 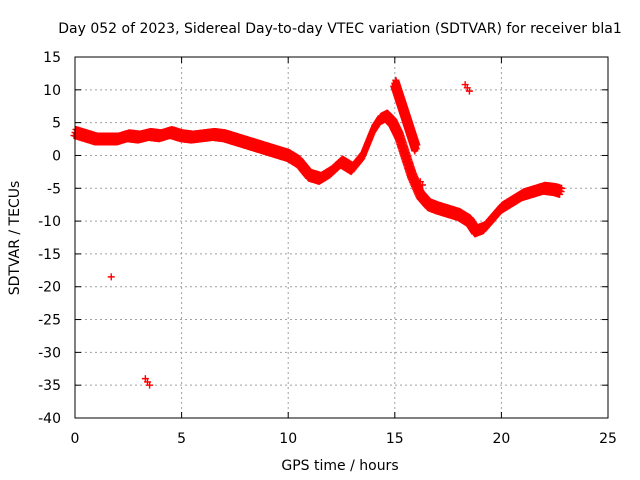 What do you see at coordinates (49, 386) in the screenshot?
I see `y-tick-label: -35` at bounding box center [49, 386].